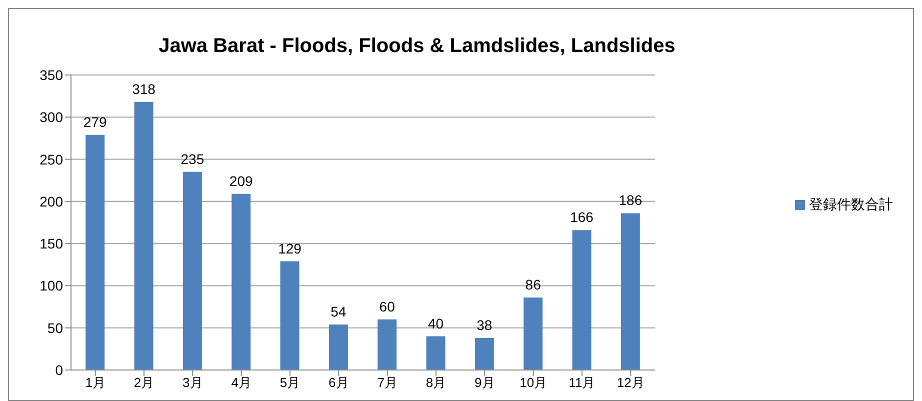 The width and height of the screenshot is (922, 401). Describe the element at coordinates (52, 244) in the screenshot. I see `y-tick-label: 150` at that location.